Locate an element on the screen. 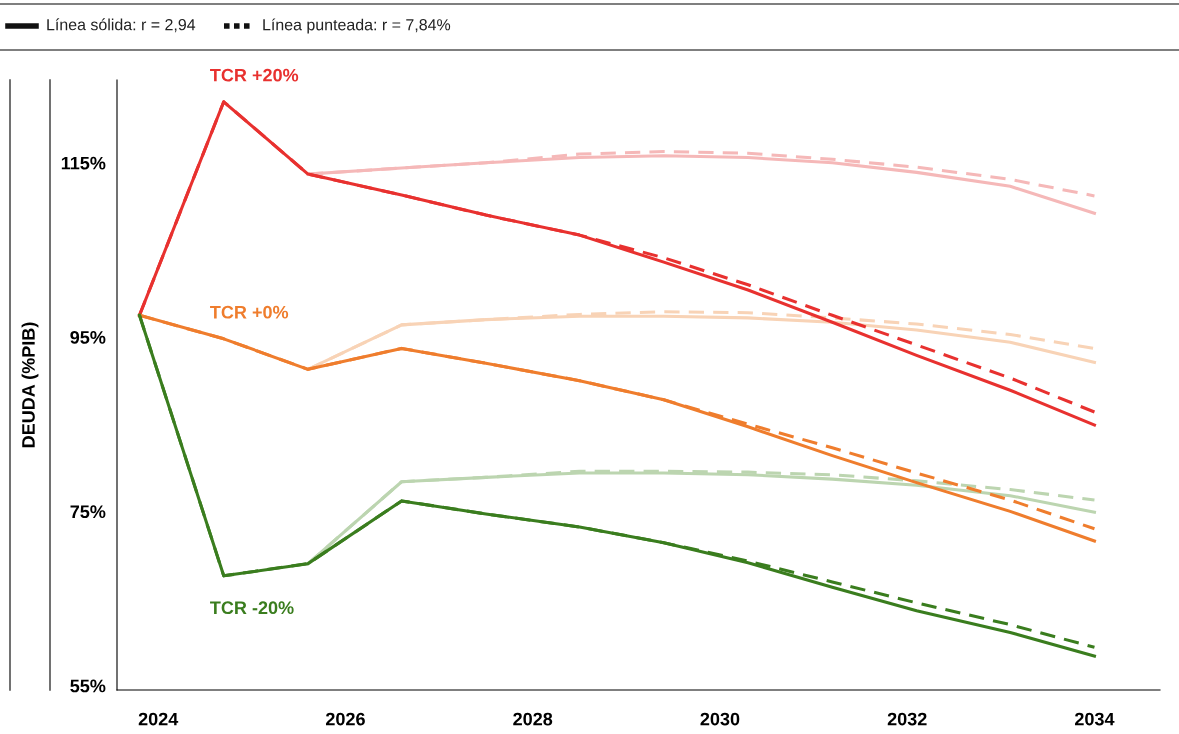 This screenshot has width=1179, height=734. x-tick-label: 2030 is located at coordinates (720, 719).